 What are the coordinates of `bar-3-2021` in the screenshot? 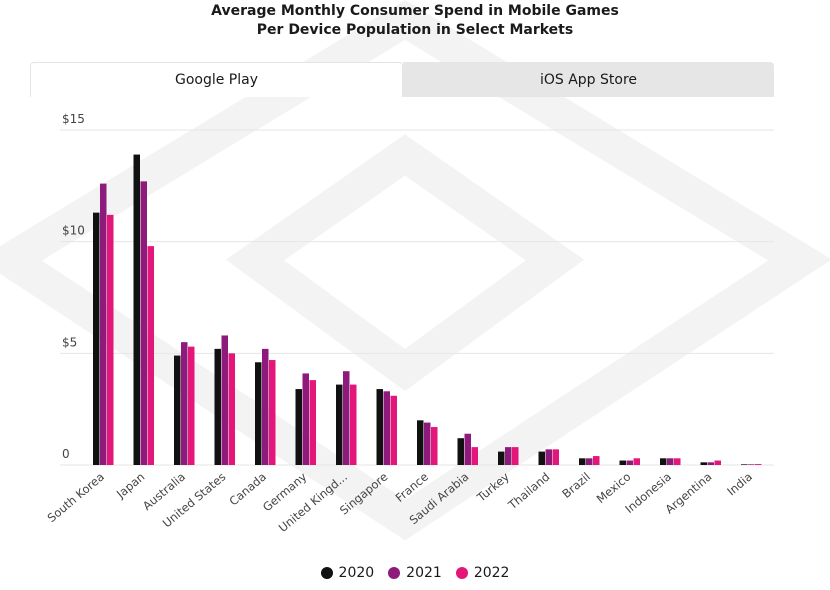 It's located at (224, 400).